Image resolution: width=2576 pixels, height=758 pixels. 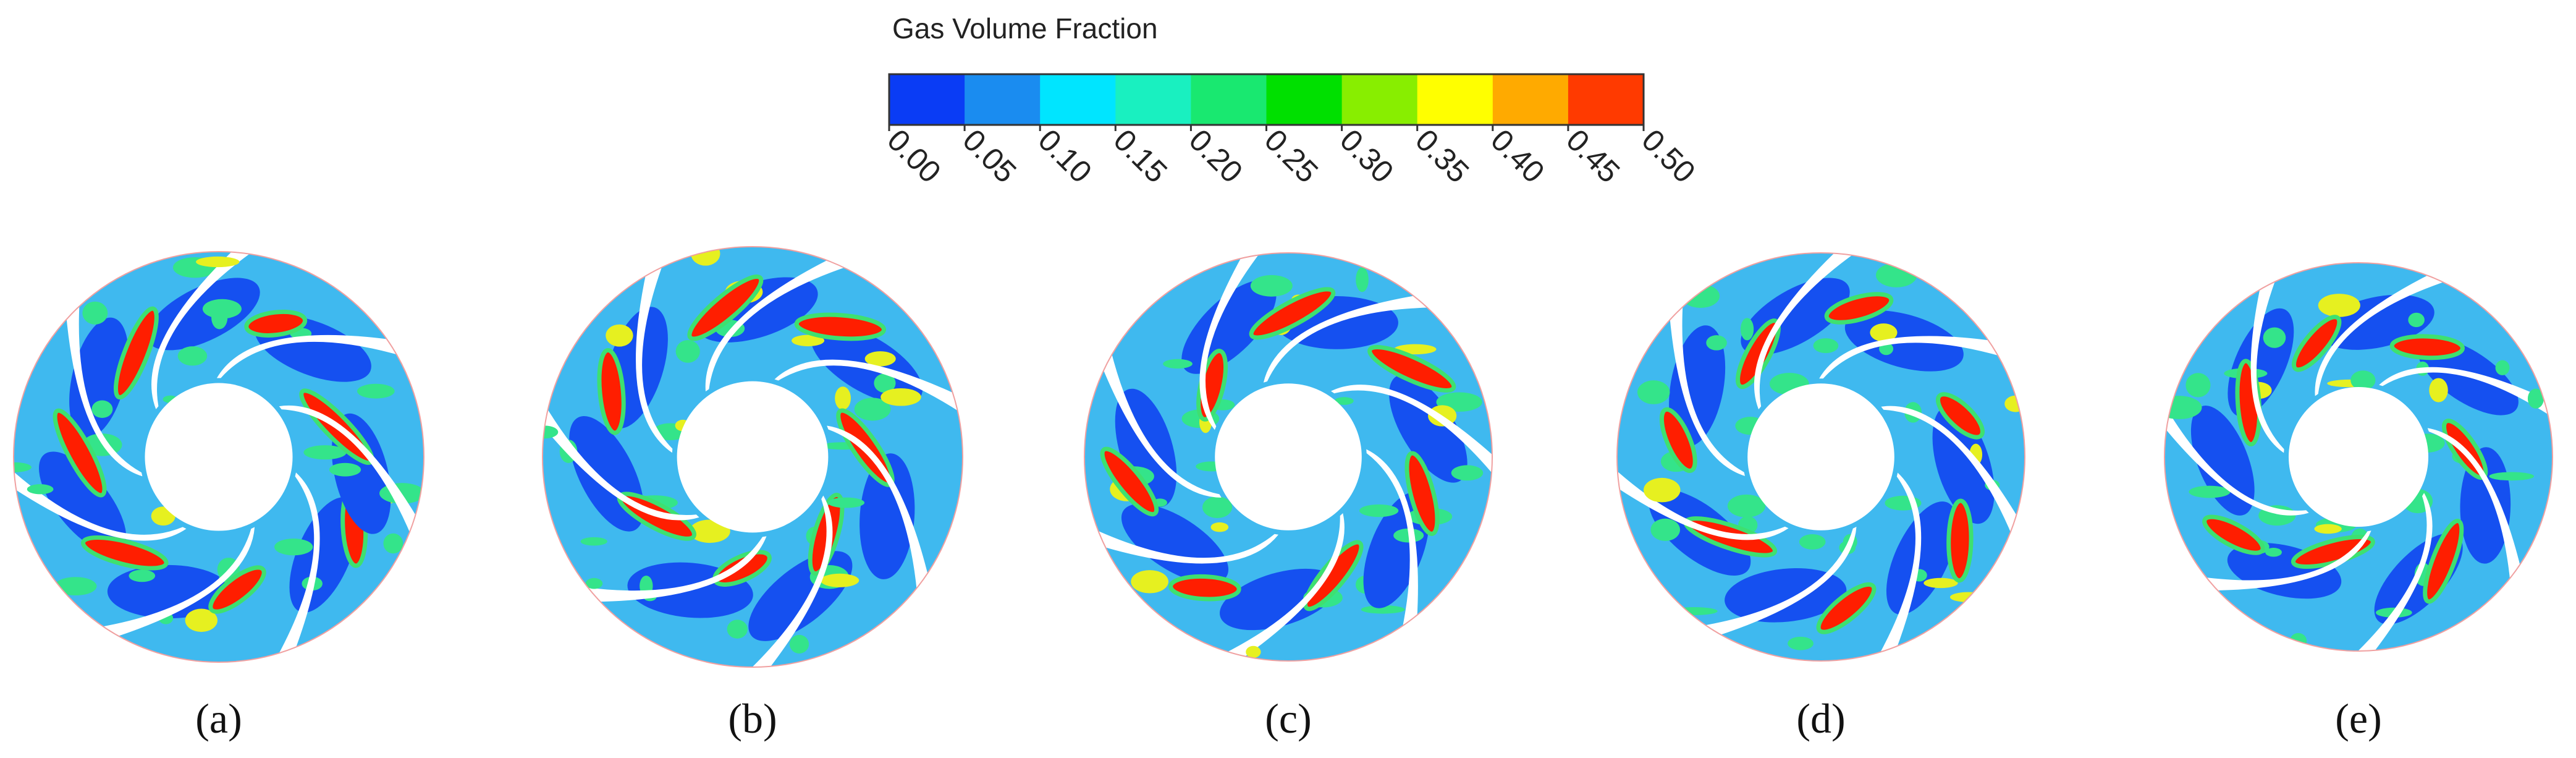 I want to click on colorbar-tick-label: 0.45, so click(x=1593, y=155).